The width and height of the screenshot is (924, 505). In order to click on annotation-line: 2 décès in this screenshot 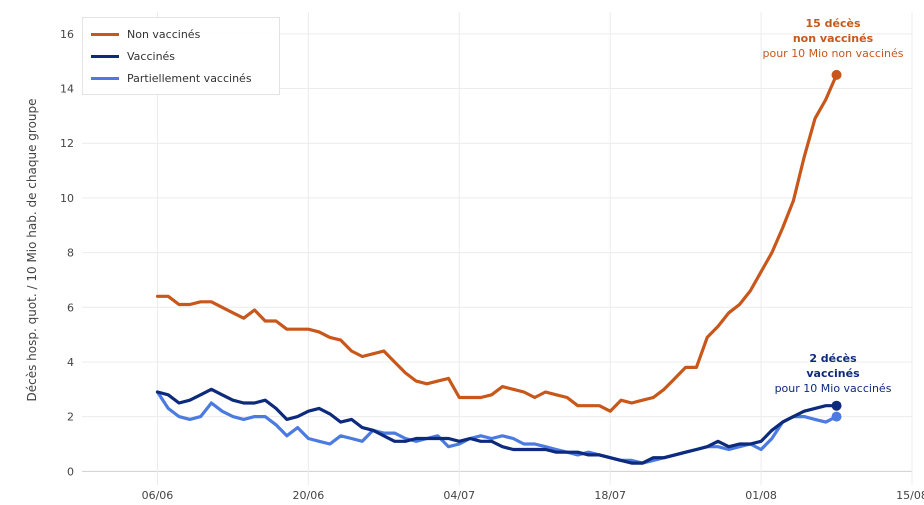, I will do `click(833, 358)`.